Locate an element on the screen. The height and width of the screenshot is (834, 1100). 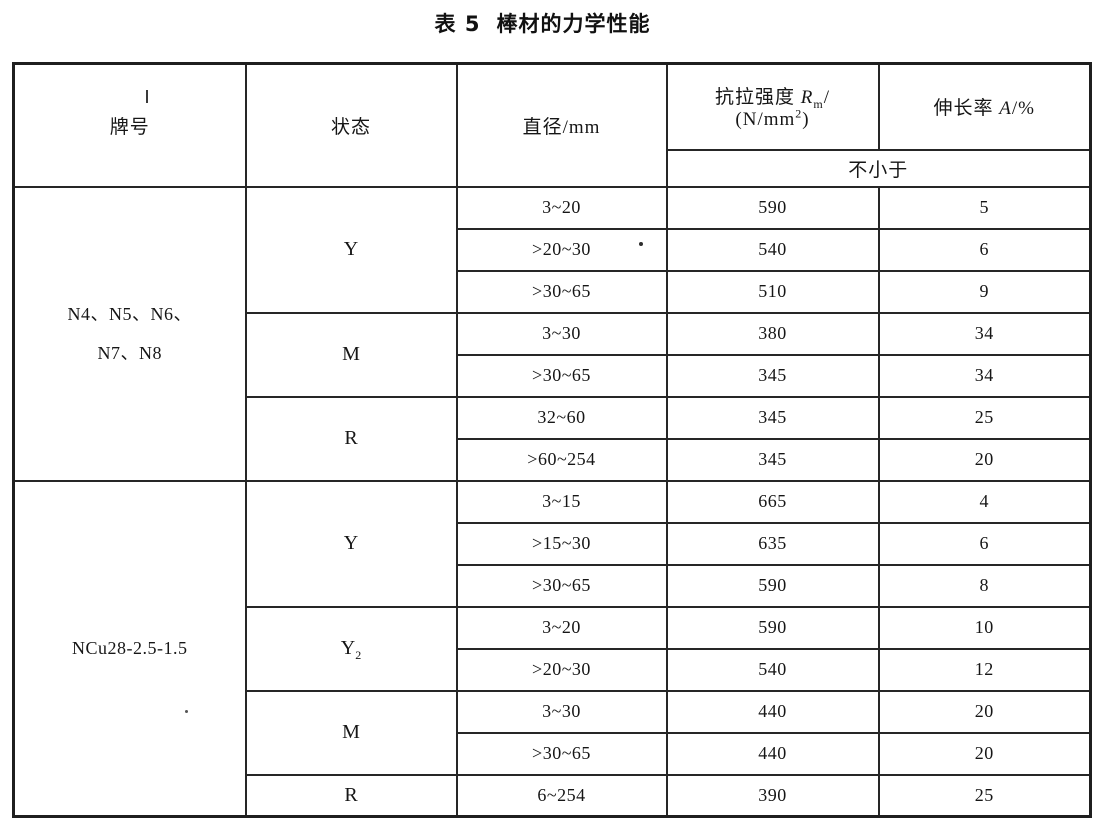
col-header-state: 状态 is located at coordinates (351, 125).